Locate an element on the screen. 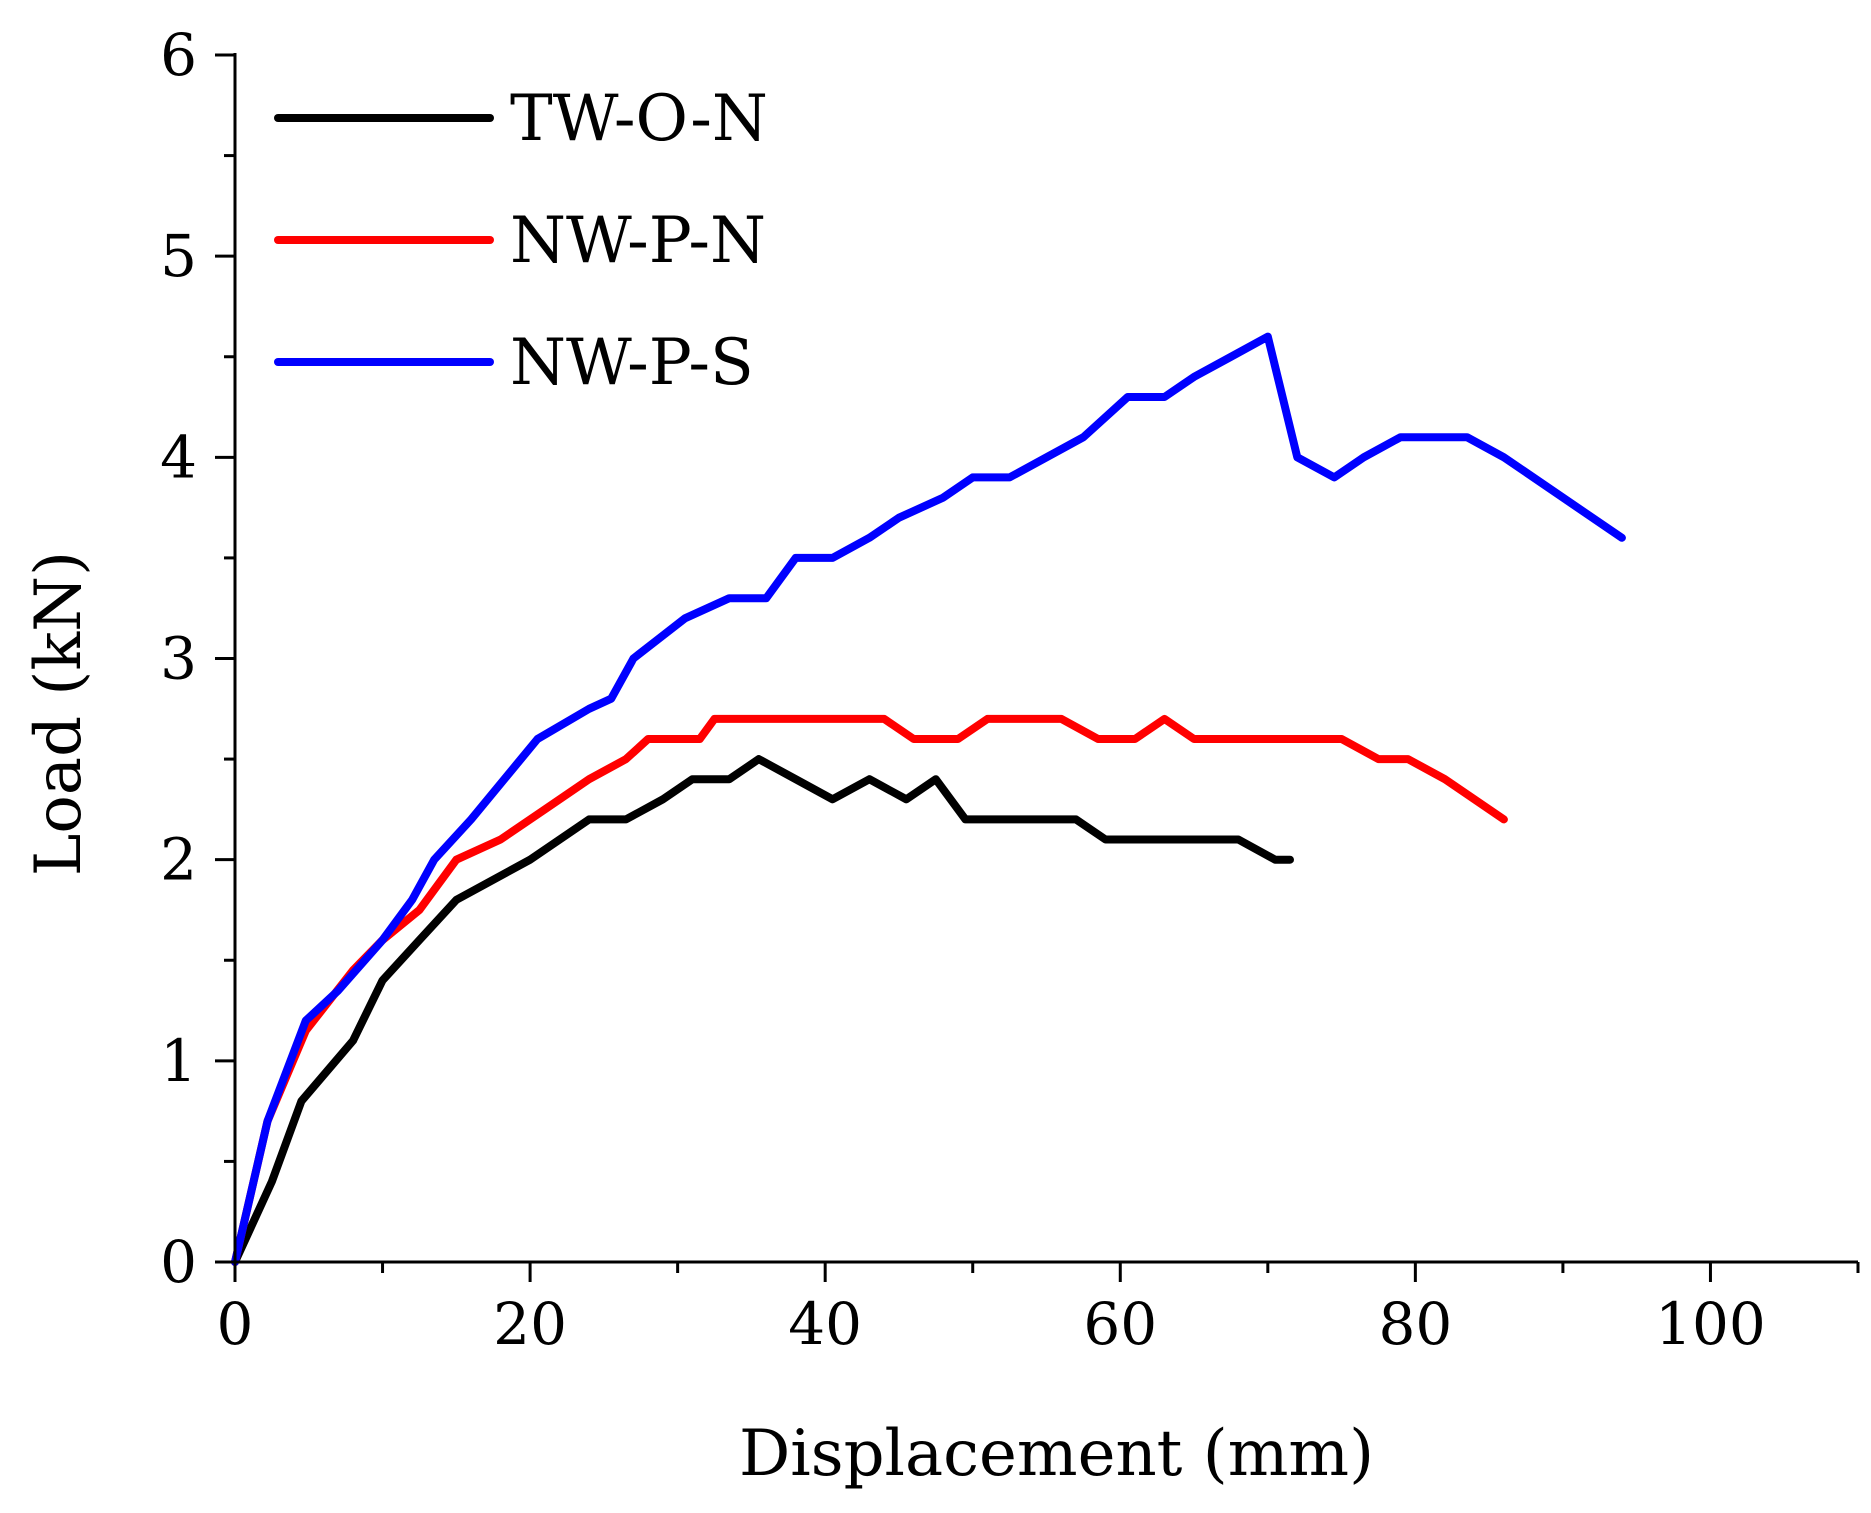 The width and height of the screenshot is (1871, 1513). x-tick-label: 100 is located at coordinates (1710, 1324).